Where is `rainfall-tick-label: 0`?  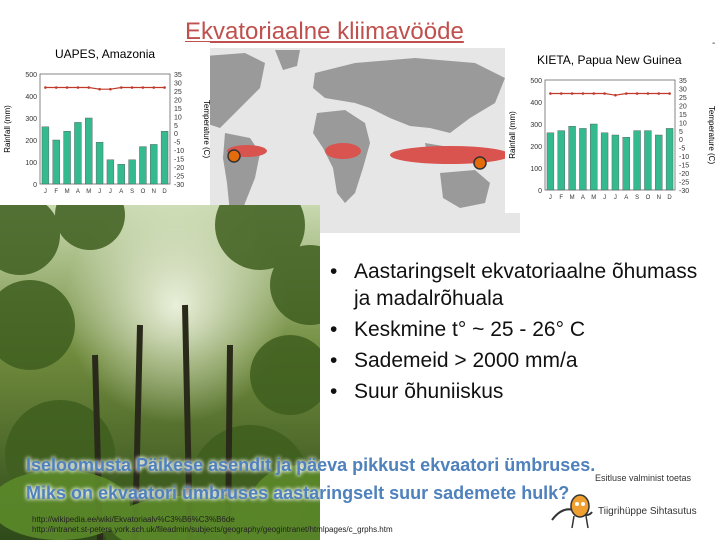
rainfall-tick-label: 0 is located at coordinates (540, 191).